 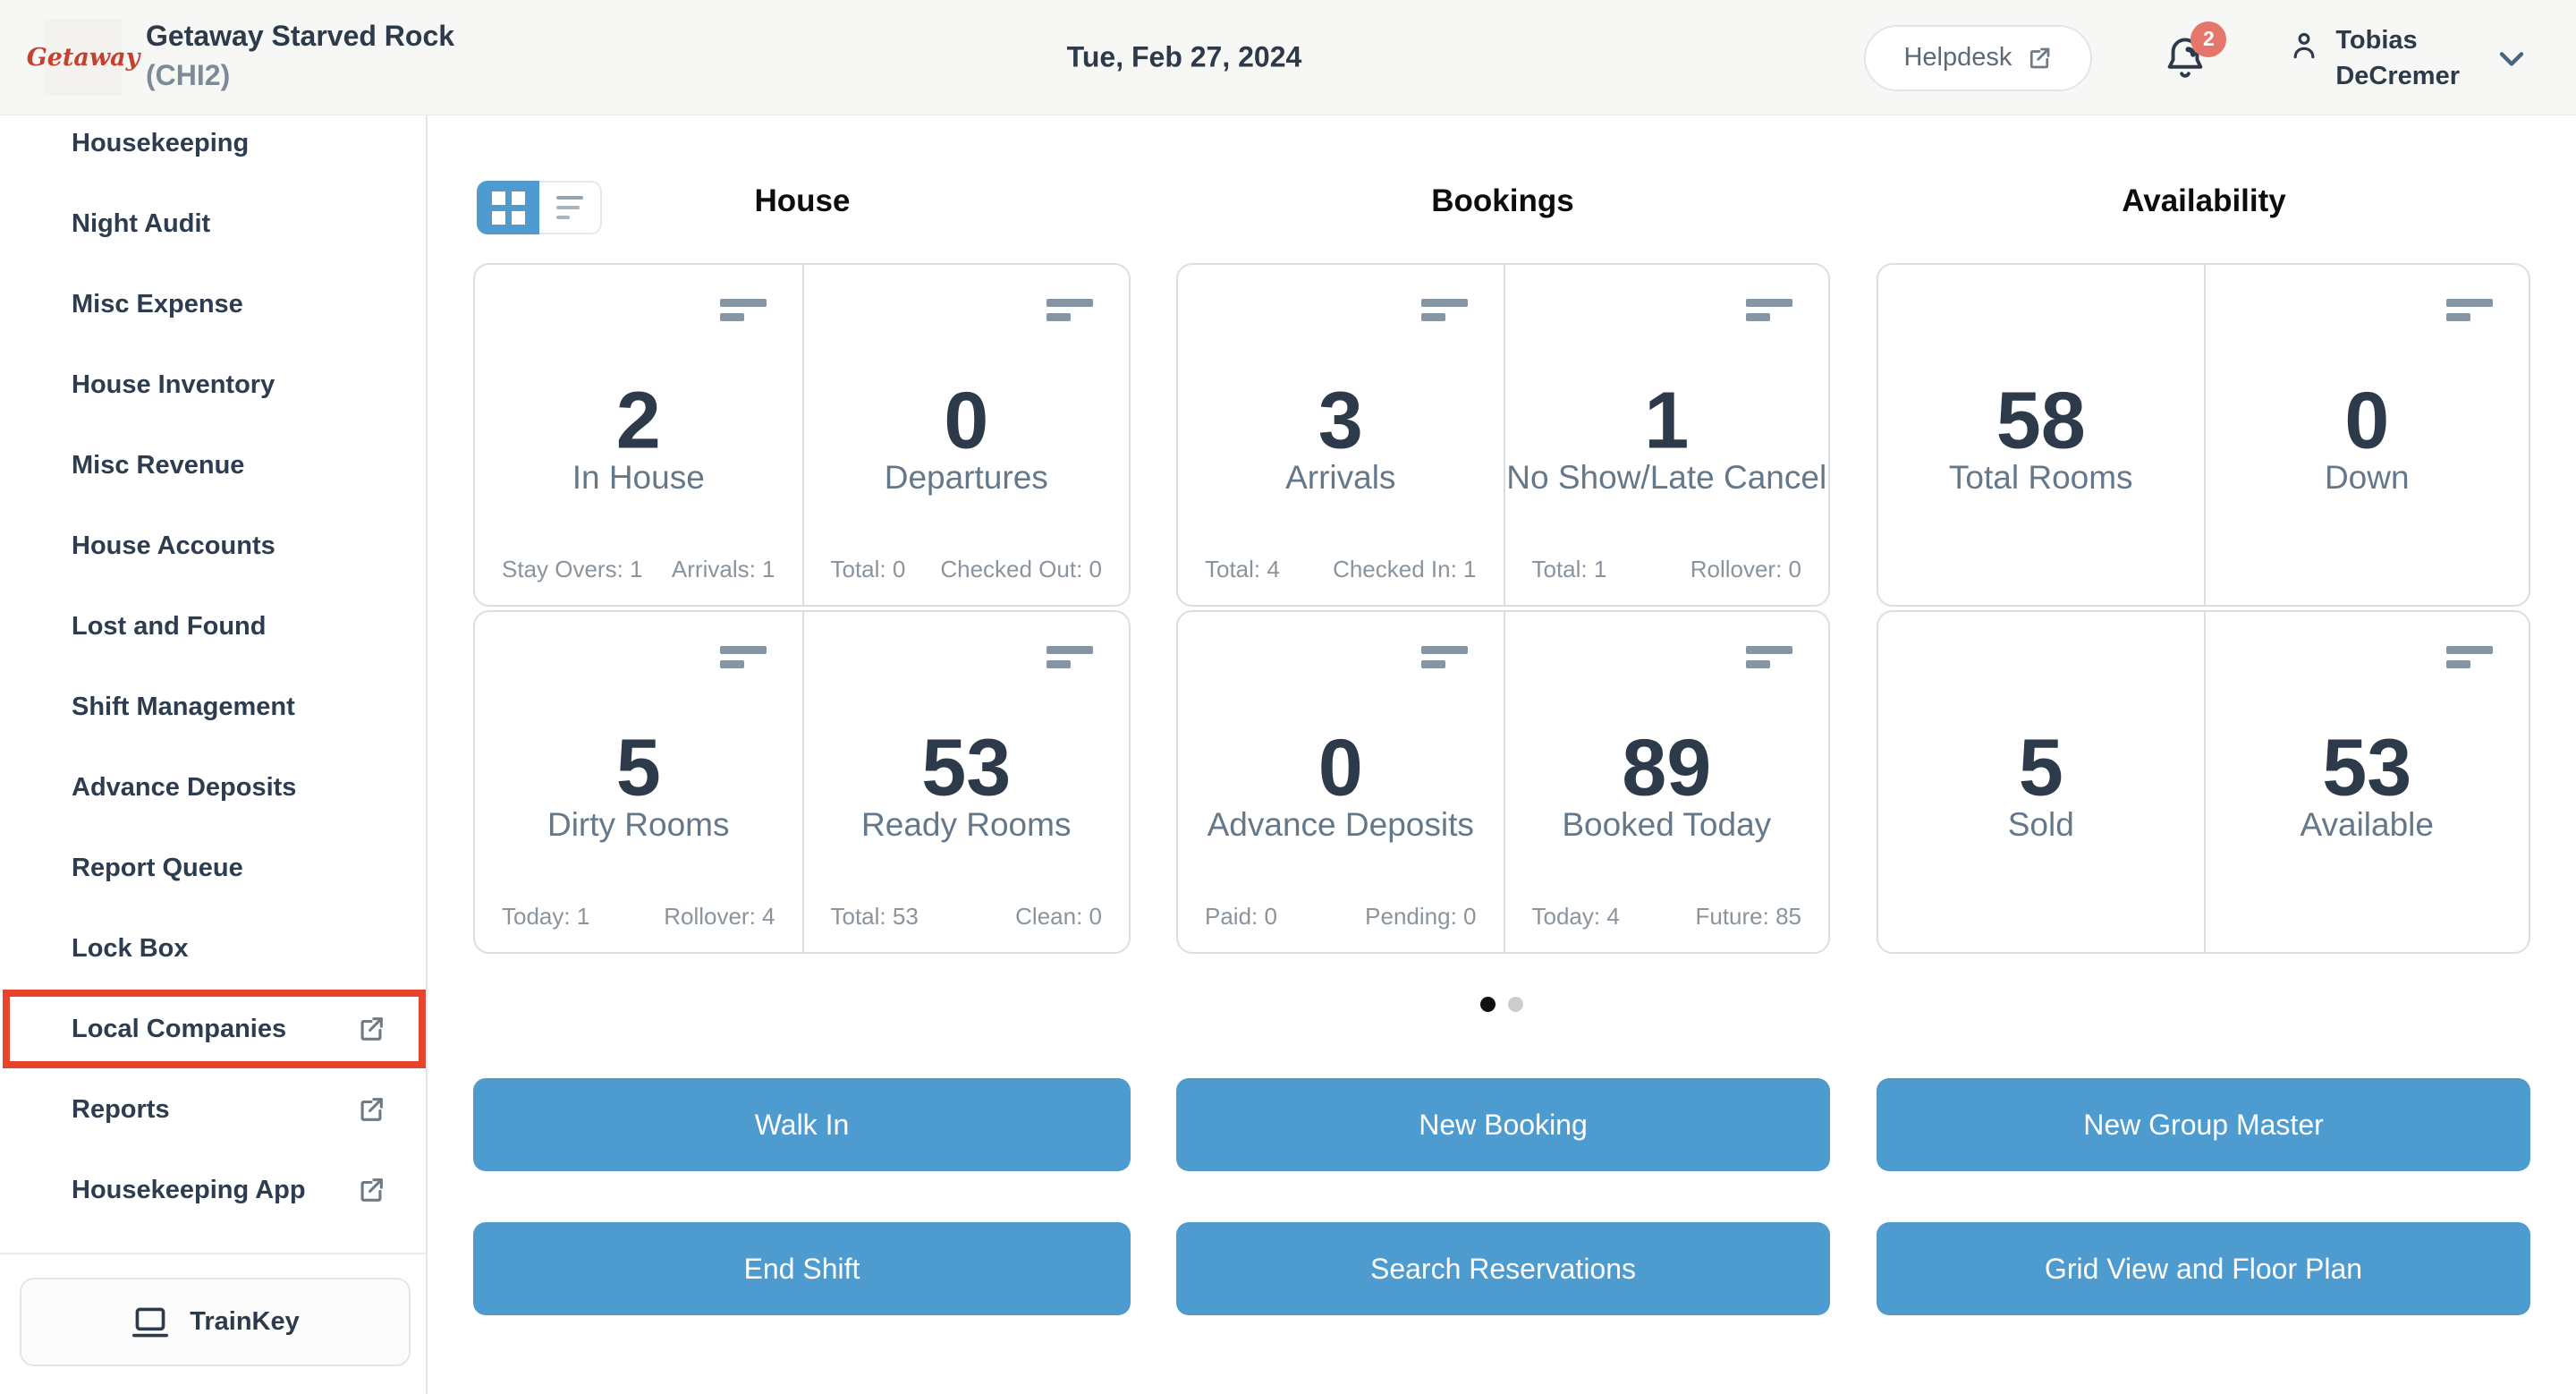 What do you see at coordinates (213, 787) in the screenshot?
I see `sidebar-item-advance-deposits: Advance Deposits` at bounding box center [213, 787].